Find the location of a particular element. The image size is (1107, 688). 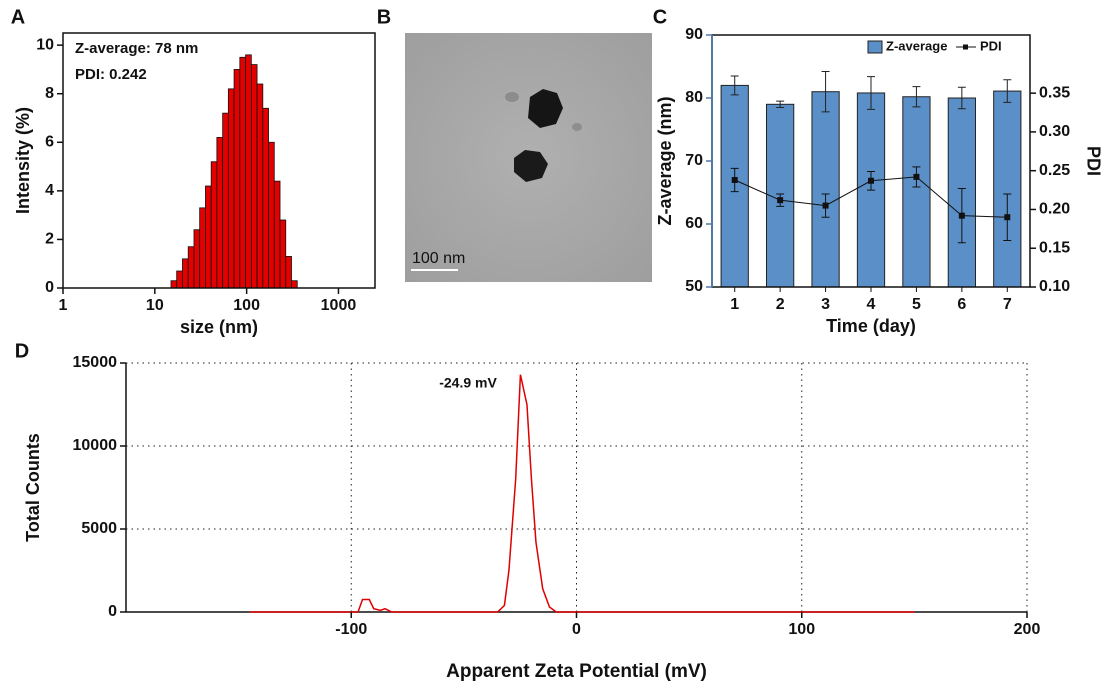

legend-swatch is located at coordinates (875, 47).